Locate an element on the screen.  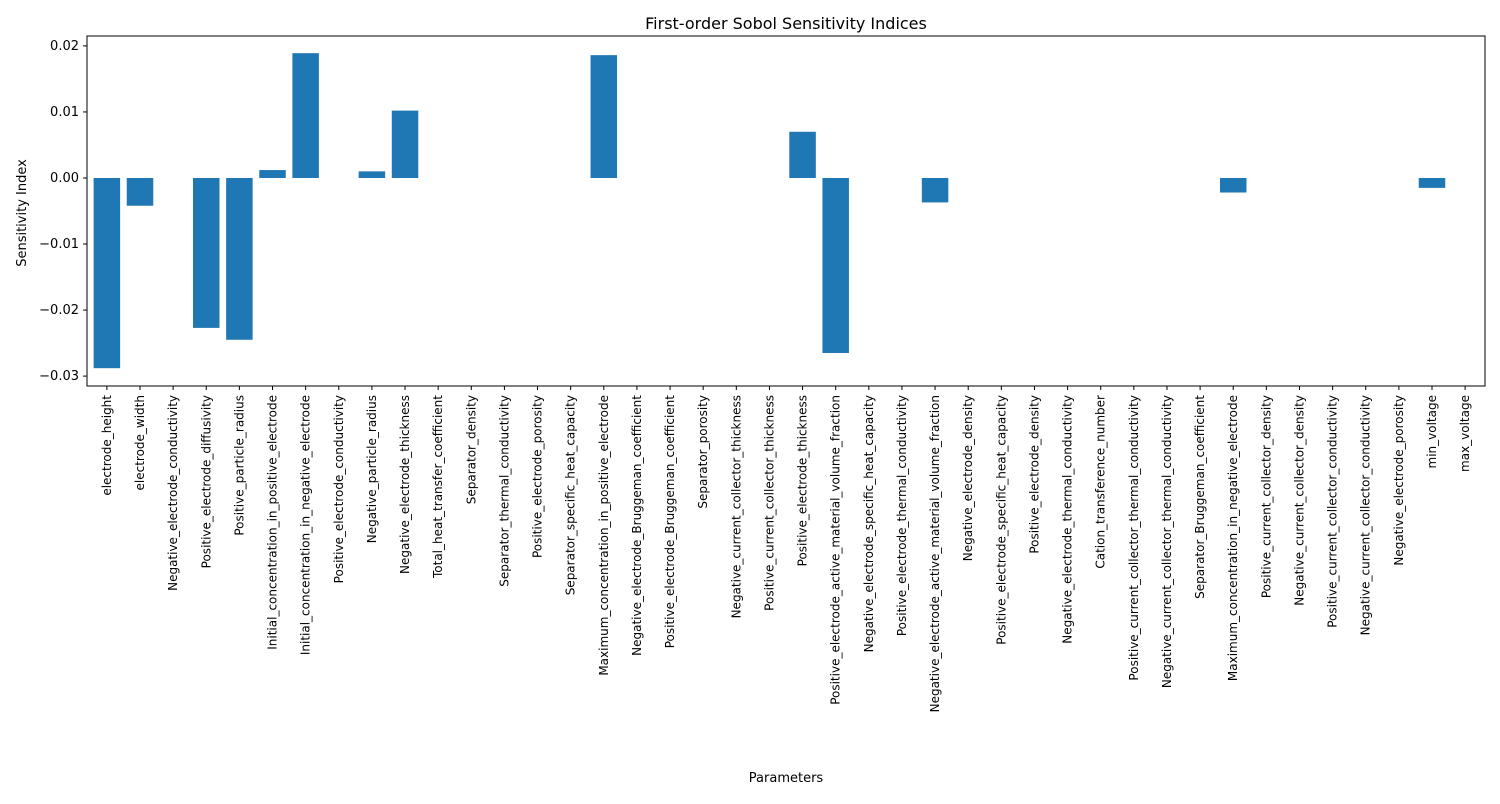
x-tick-label: Total_heat_transfer_coefficient is located at coordinates (438, 487).